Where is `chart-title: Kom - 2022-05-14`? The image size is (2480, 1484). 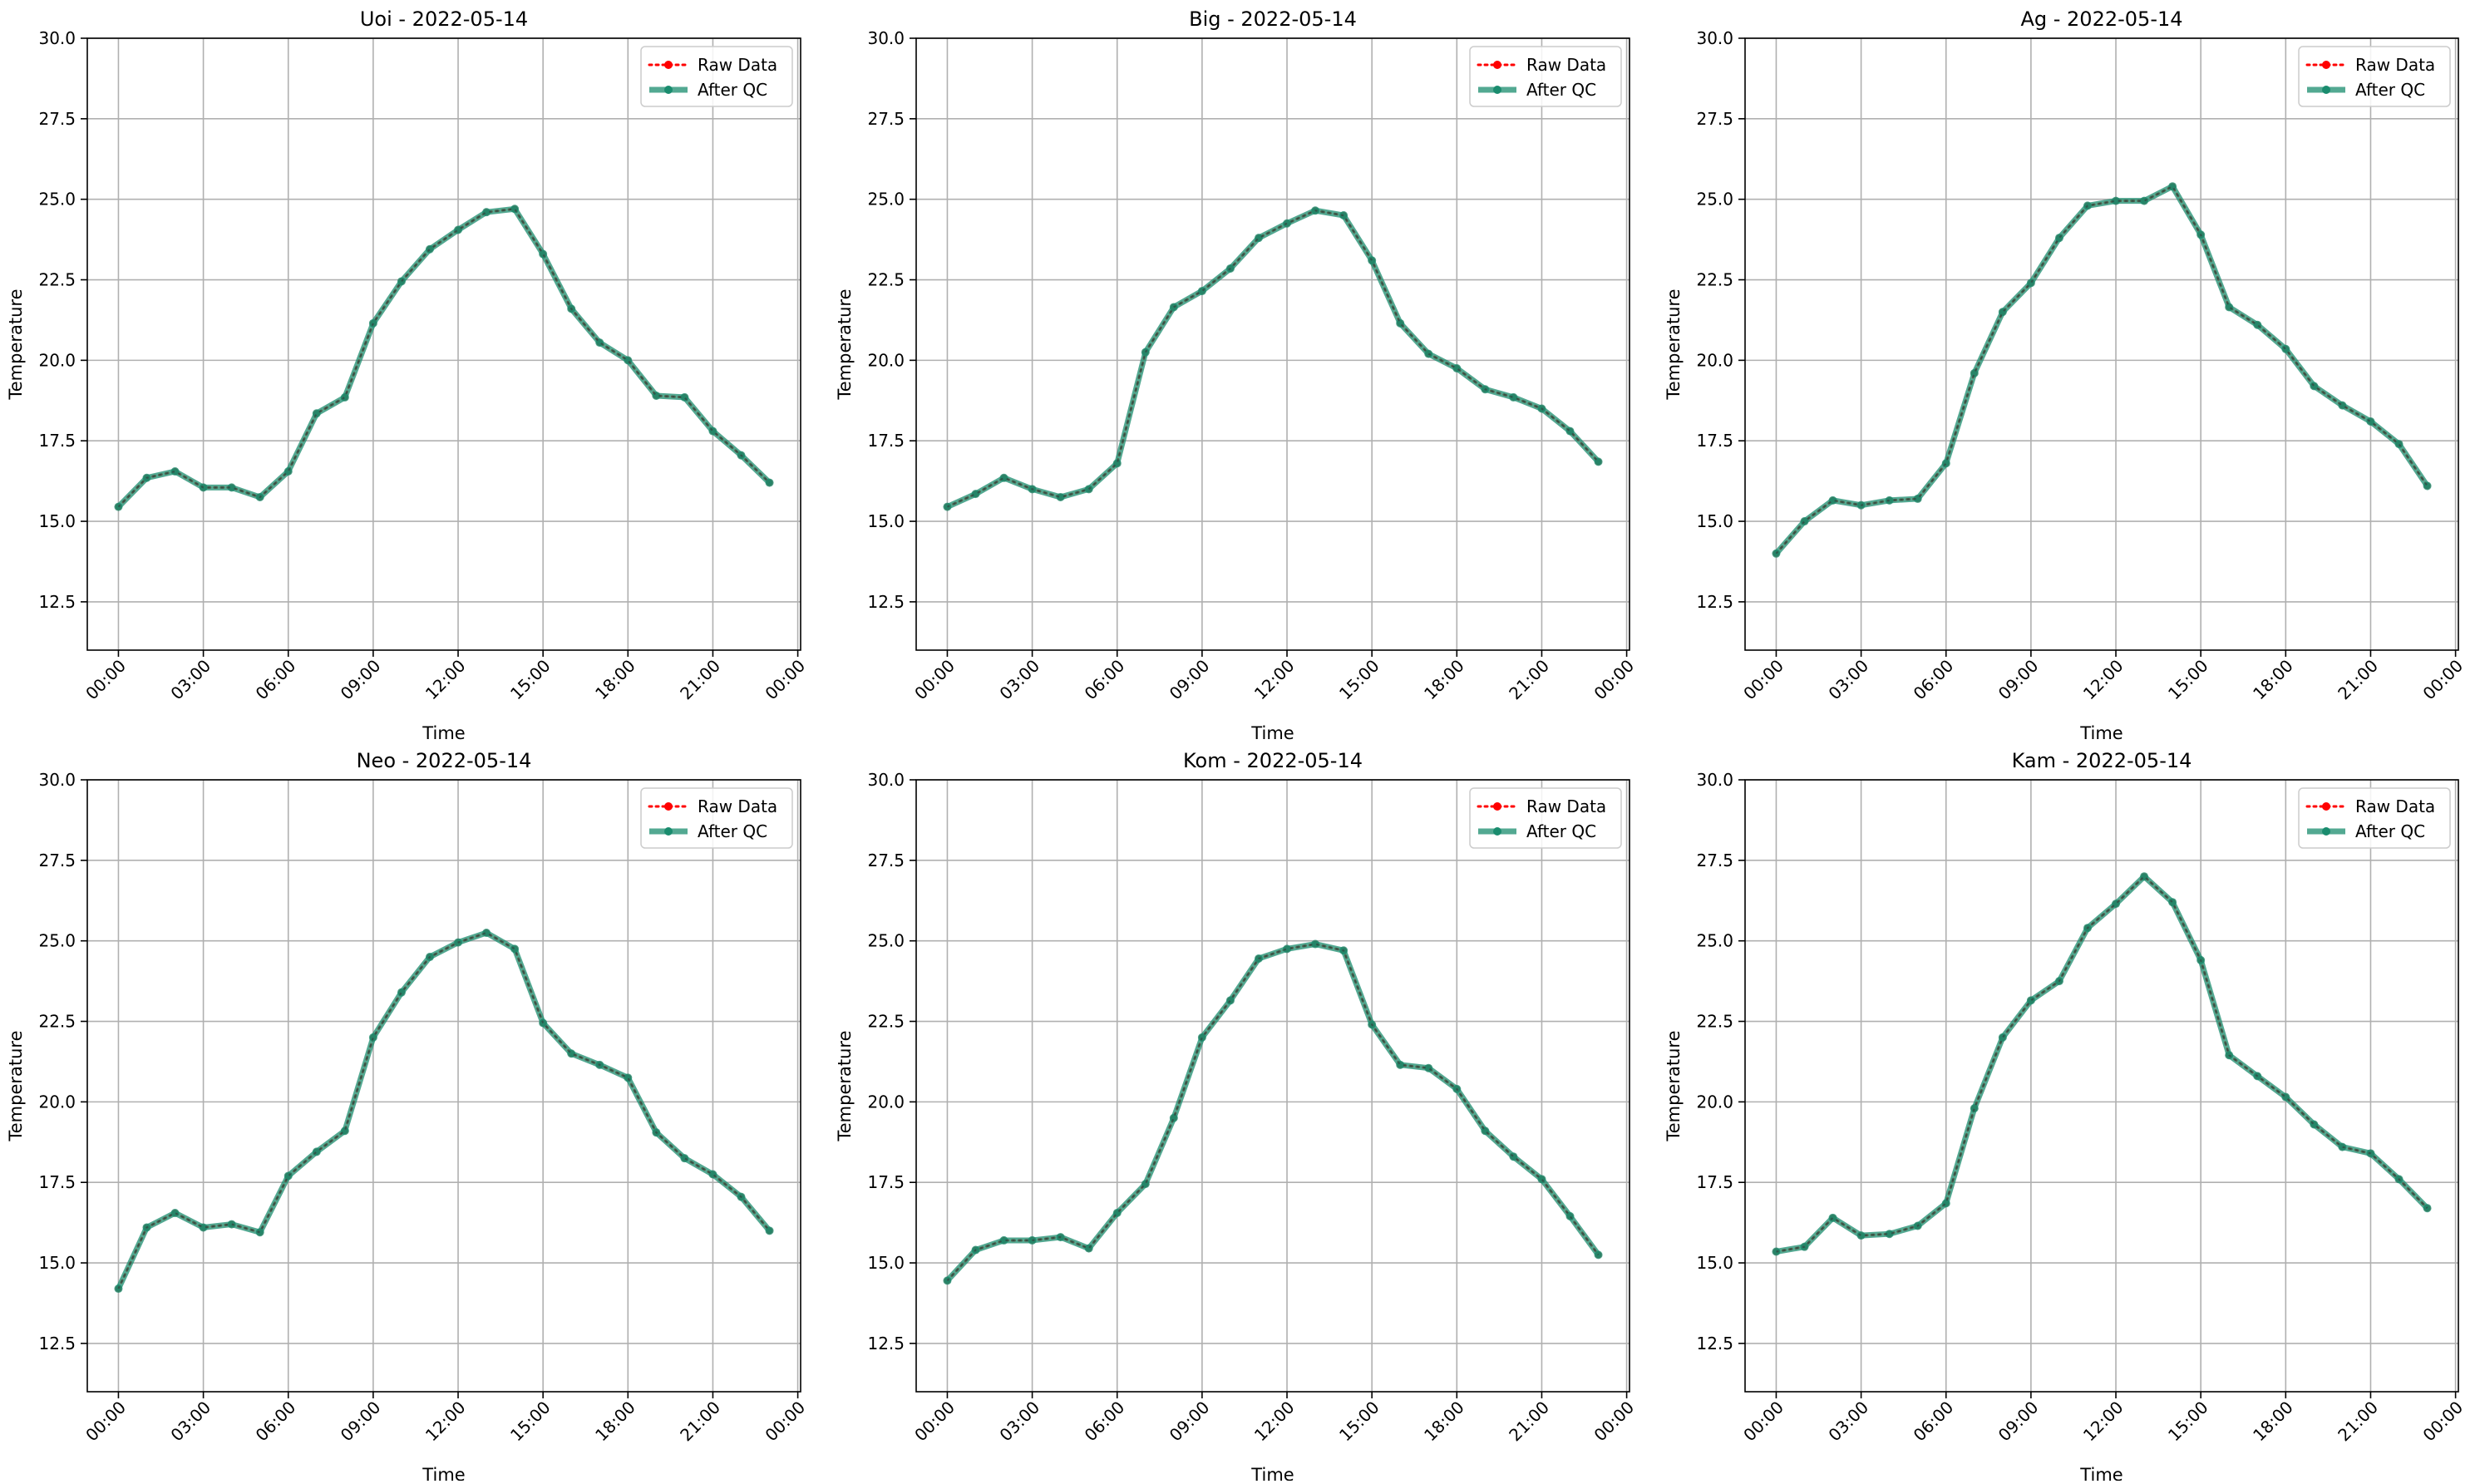
chart-title: Kom - 2022-05-14 is located at coordinates (1273, 760).